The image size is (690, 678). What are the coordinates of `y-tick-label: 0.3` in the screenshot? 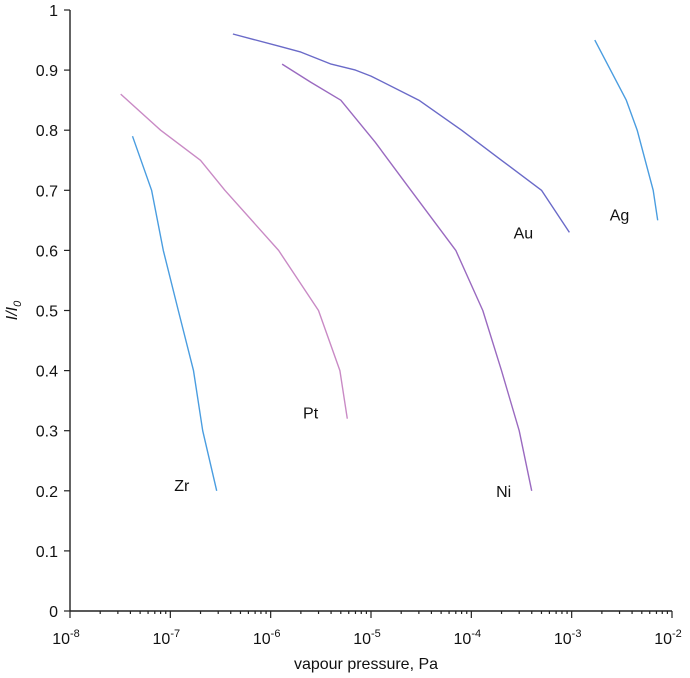 It's located at (47, 432).